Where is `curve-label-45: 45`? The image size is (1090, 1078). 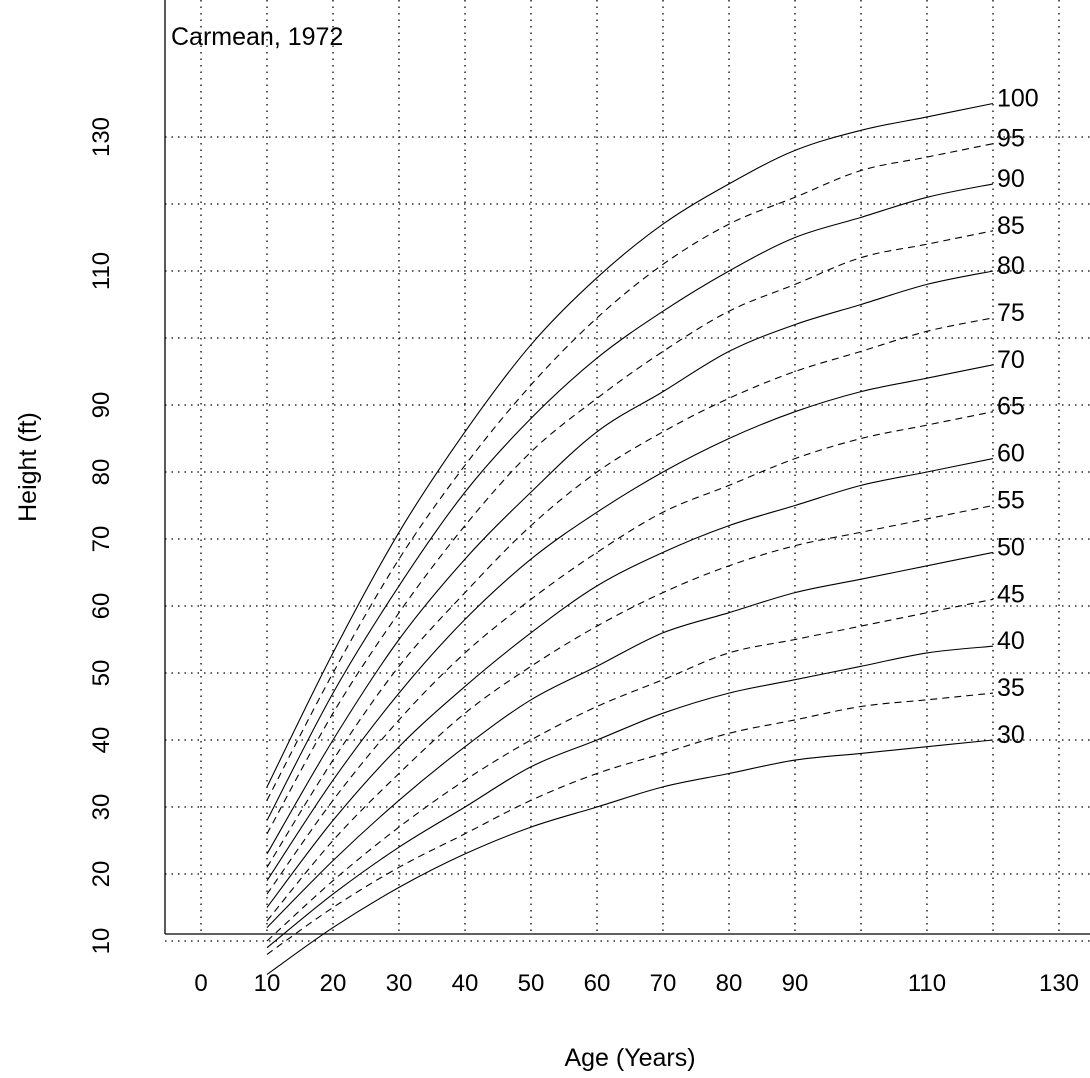 curve-label-45: 45 is located at coordinates (1011, 594).